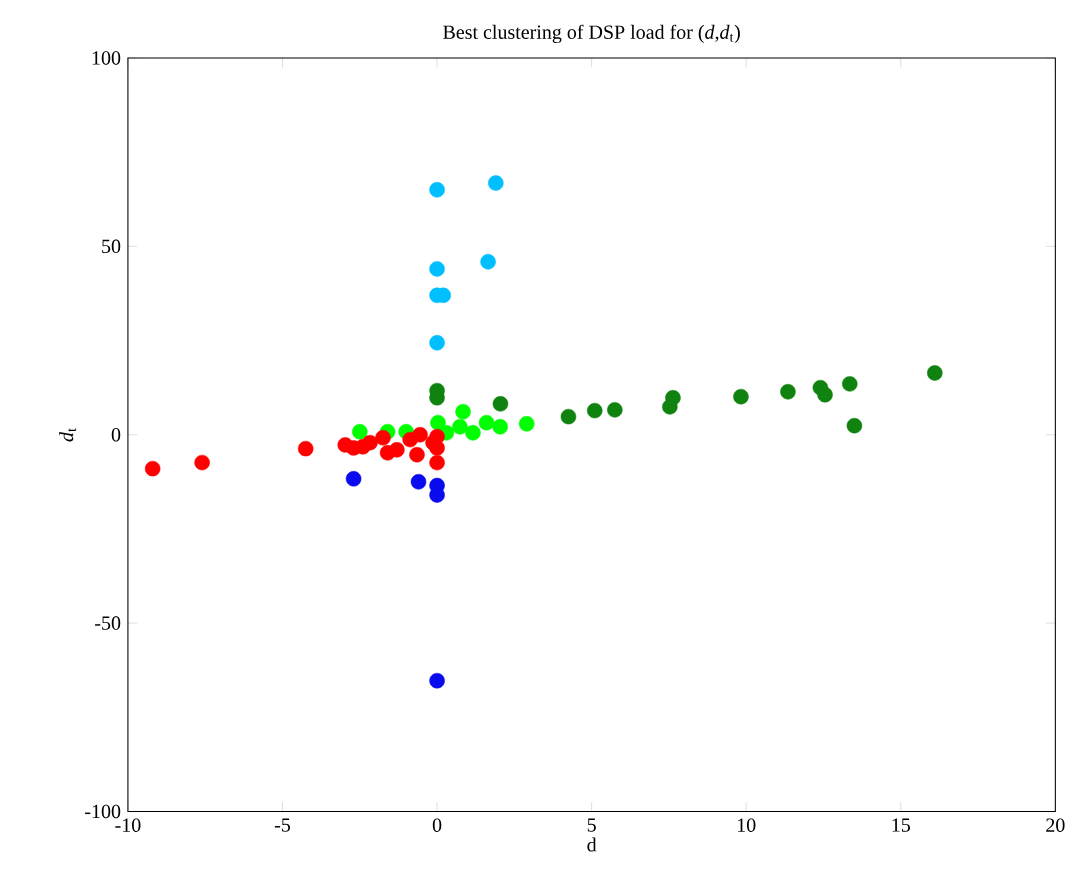 This screenshot has height=887, width=1072. I want to click on y-tick-label: 100, so click(106, 57).